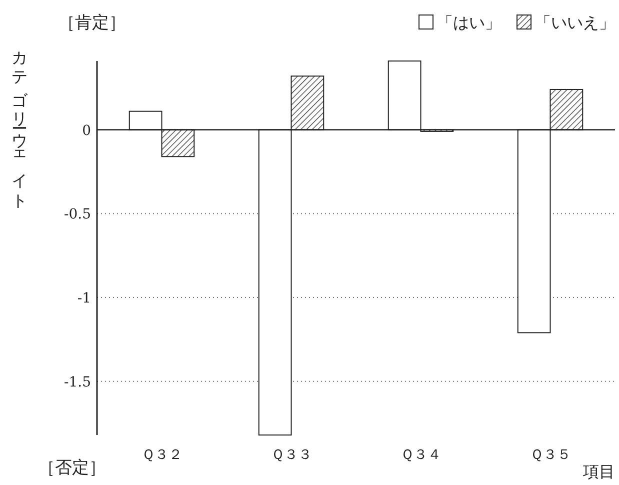 The image size is (619, 485). Describe the element at coordinates (77, 382) in the screenshot. I see `y-tick-label: -1.5` at that location.